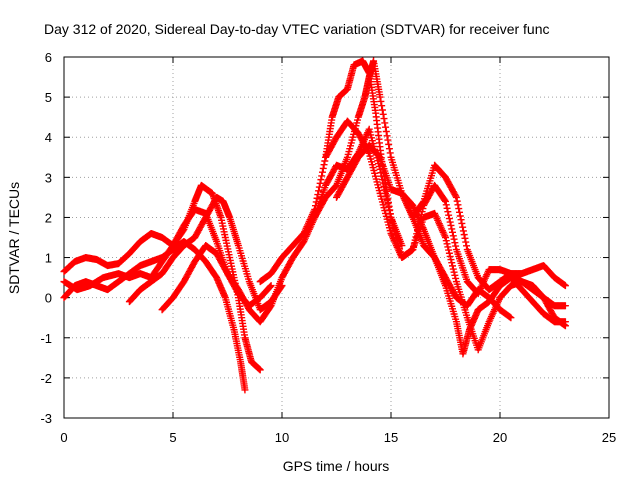 The image size is (640, 480). Describe the element at coordinates (46, 378) in the screenshot. I see `y-tick-label: -2` at that location.